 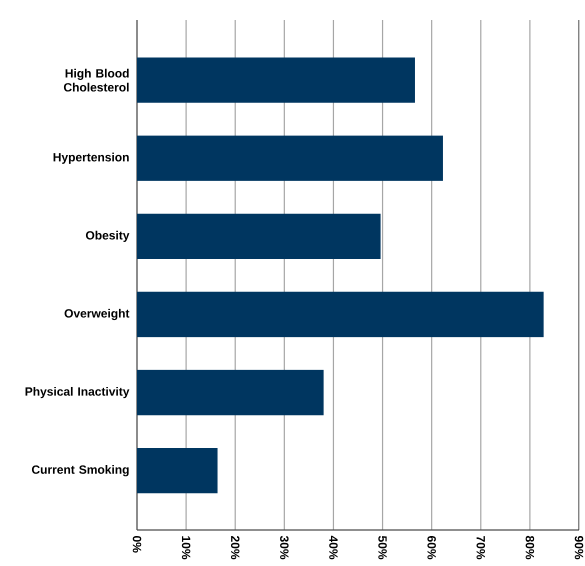 What do you see at coordinates (91, 158) in the screenshot?
I see `y-tick-label: Hypertension` at bounding box center [91, 158].